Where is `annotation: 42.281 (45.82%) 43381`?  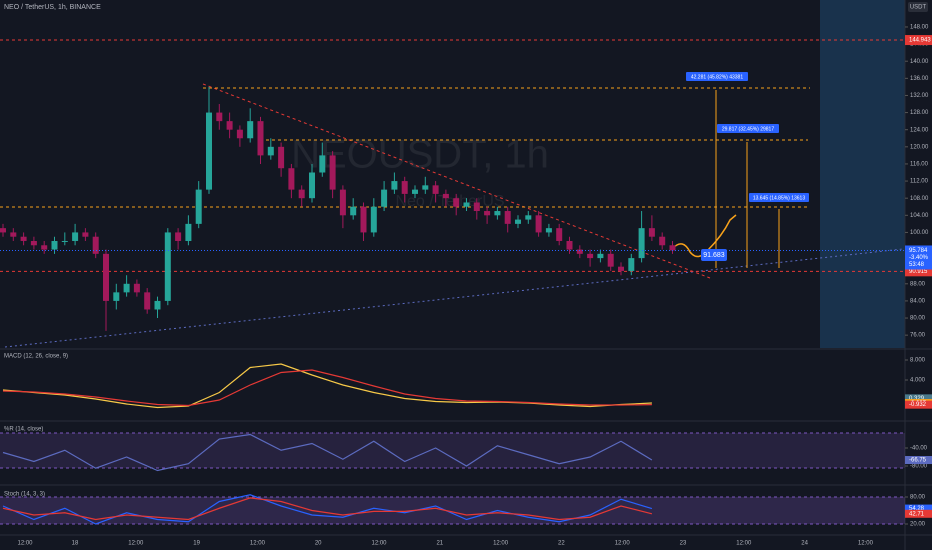 annotation: 42.281 (45.82%) 43381 is located at coordinates (717, 77).